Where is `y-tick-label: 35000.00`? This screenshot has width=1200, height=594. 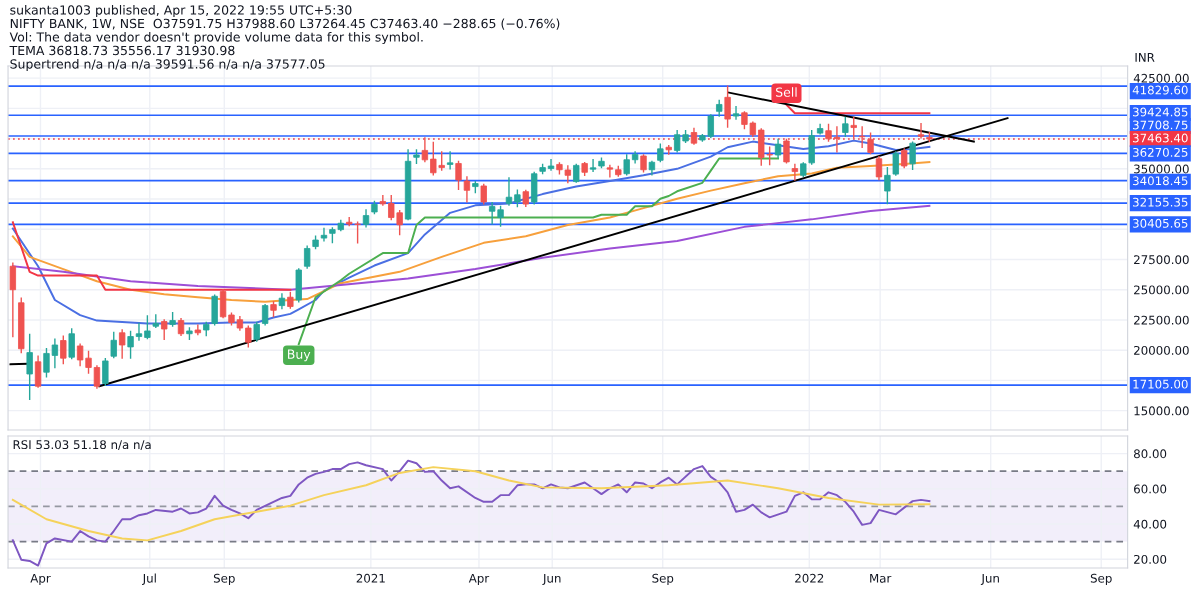
y-tick-label: 35000.00 is located at coordinates (1161, 169).